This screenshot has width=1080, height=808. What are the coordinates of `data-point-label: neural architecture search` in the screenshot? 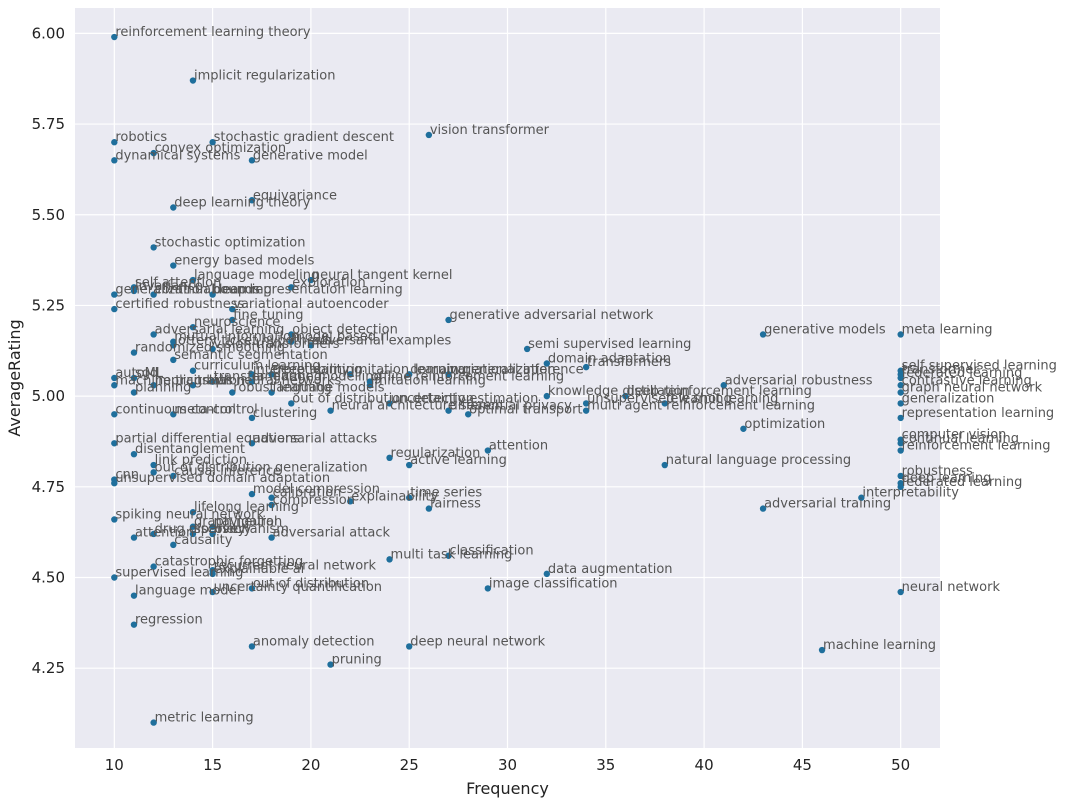 It's located at (418, 406).